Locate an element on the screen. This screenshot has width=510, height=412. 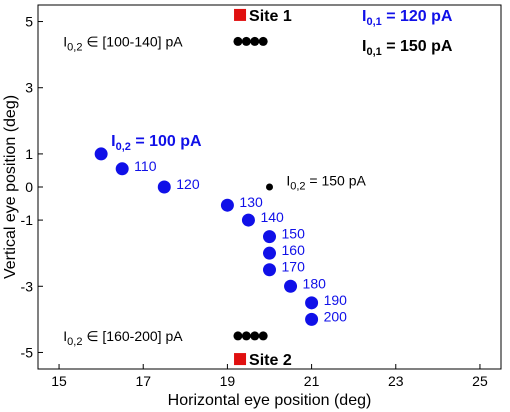
blue-point-label: 190 is located at coordinates (336, 300).